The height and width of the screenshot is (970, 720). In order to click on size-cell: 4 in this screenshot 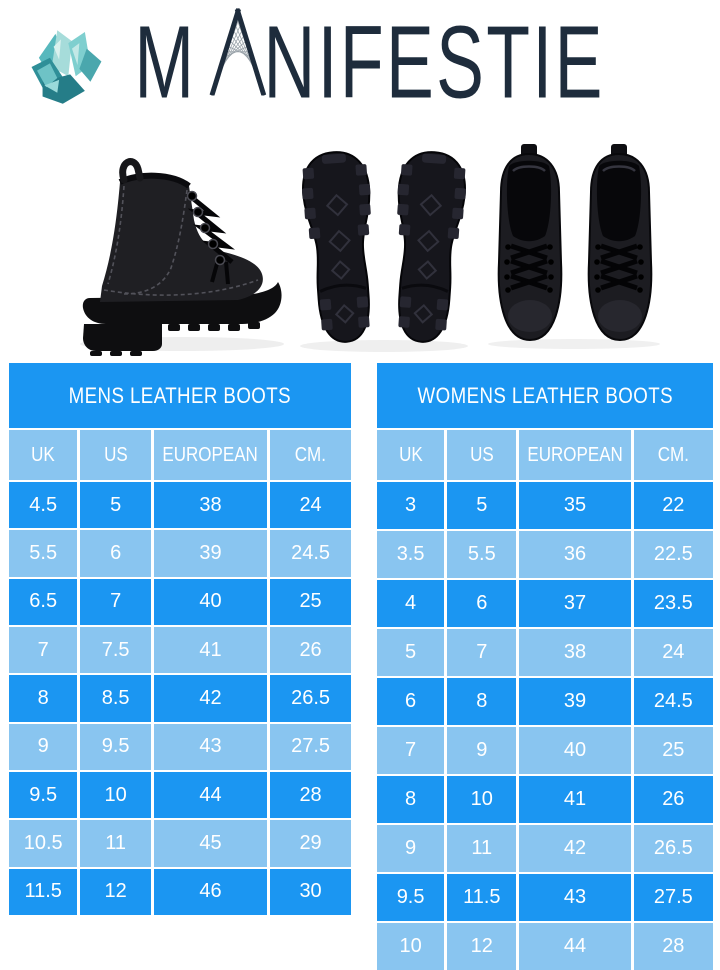, I will do `click(411, 603)`.